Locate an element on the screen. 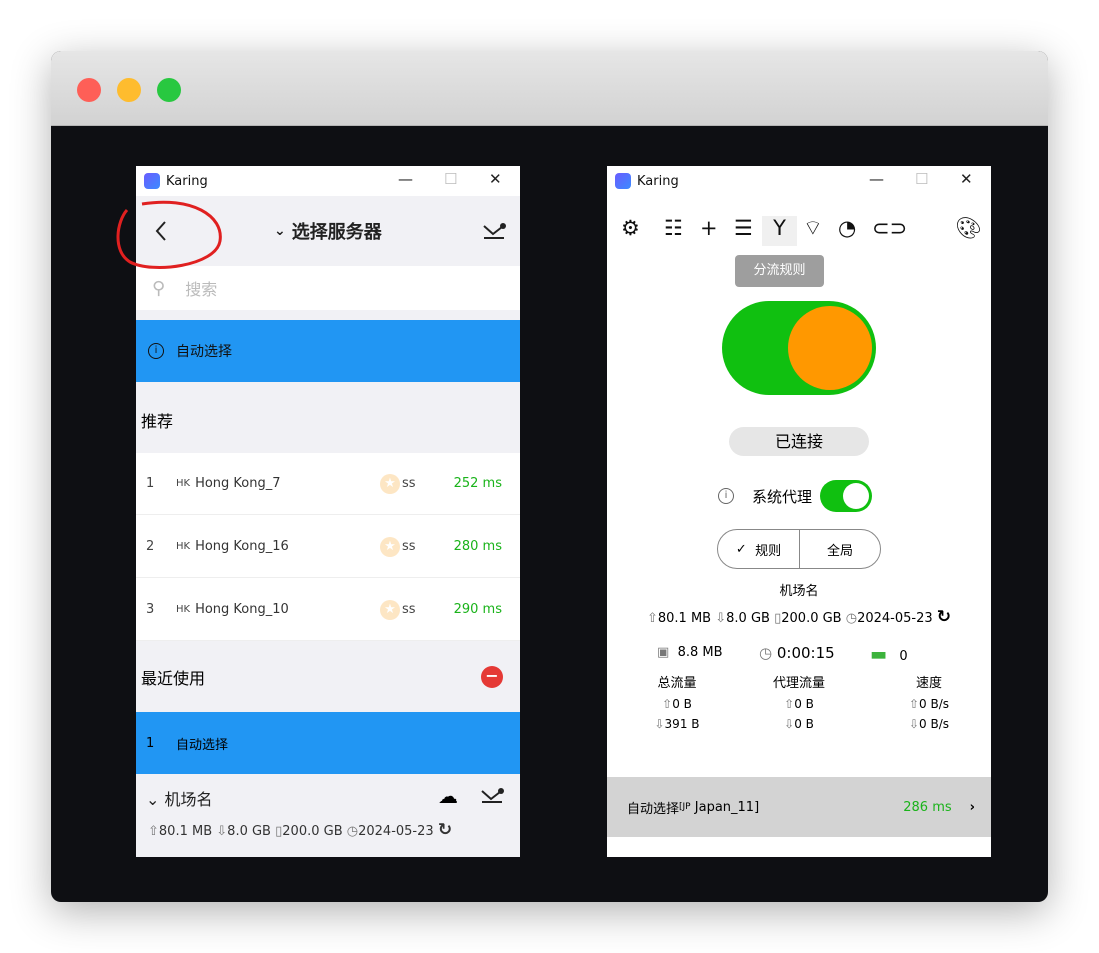 The height and width of the screenshot is (953, 1099). search-input: 搜索 is located at coordinates (201, 289).